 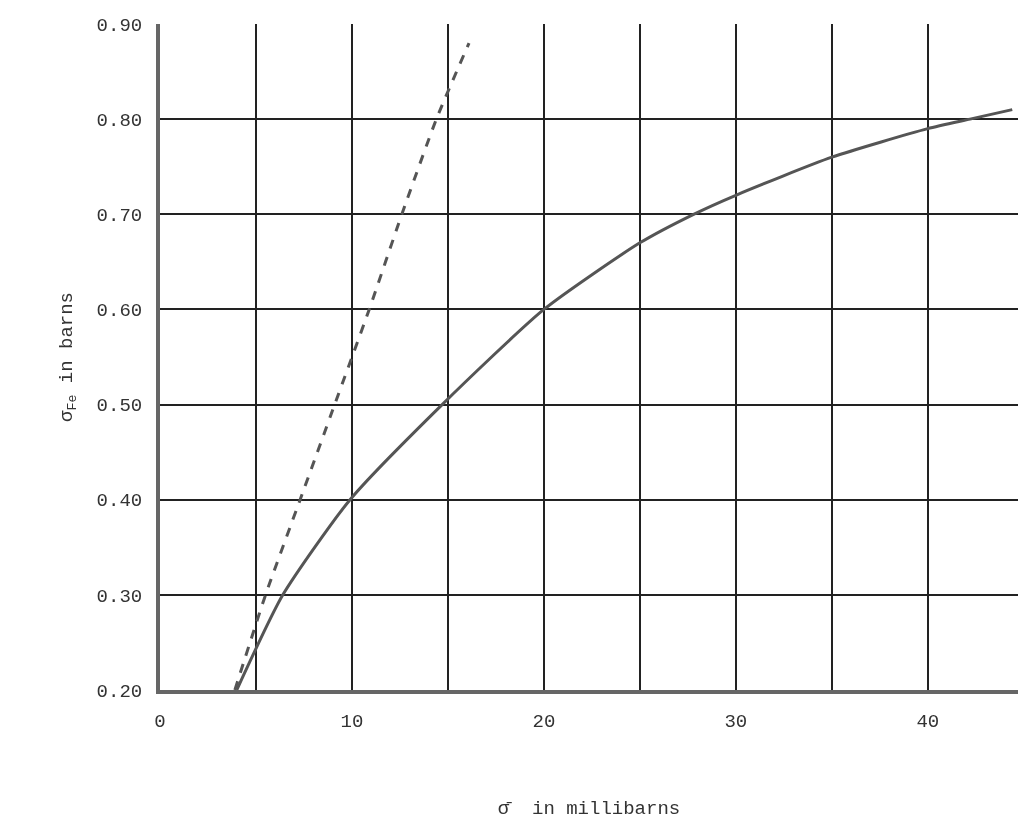 I want to click on y-tick-label: 0.20, so click(x=119, y=691).